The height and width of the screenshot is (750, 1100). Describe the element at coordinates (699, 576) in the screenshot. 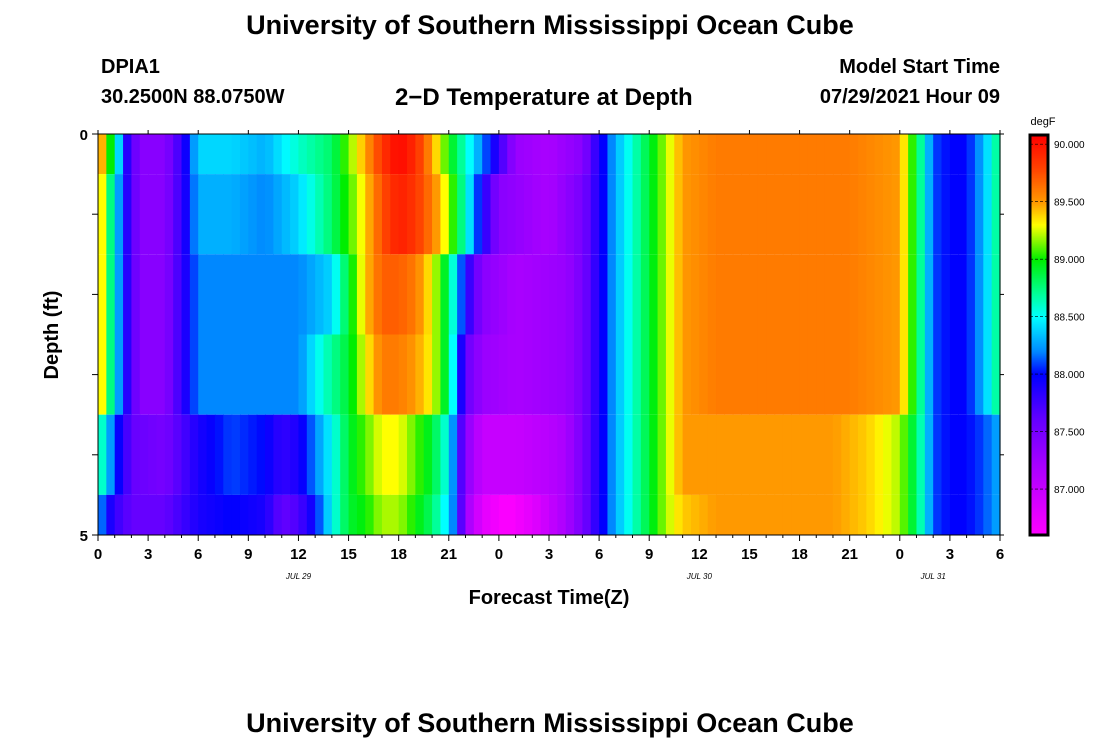

I see `date-label: JUL 30` at that location.